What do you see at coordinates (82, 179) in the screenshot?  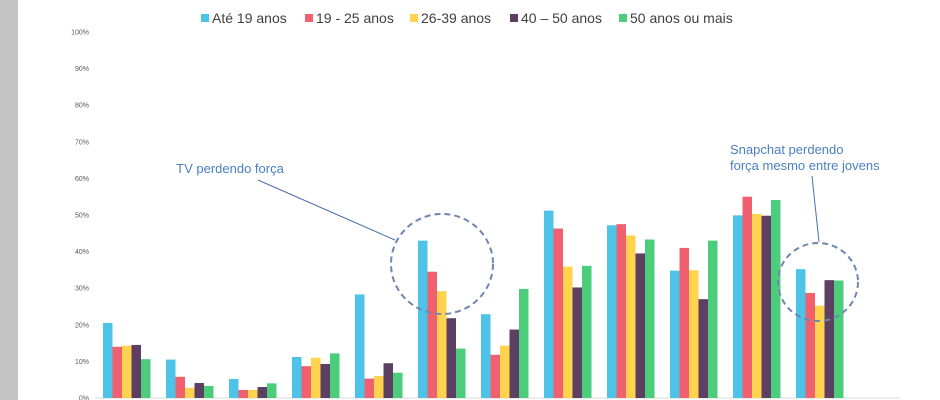 I see `y-tick-label: 60%` at bounding box center [82, 179].